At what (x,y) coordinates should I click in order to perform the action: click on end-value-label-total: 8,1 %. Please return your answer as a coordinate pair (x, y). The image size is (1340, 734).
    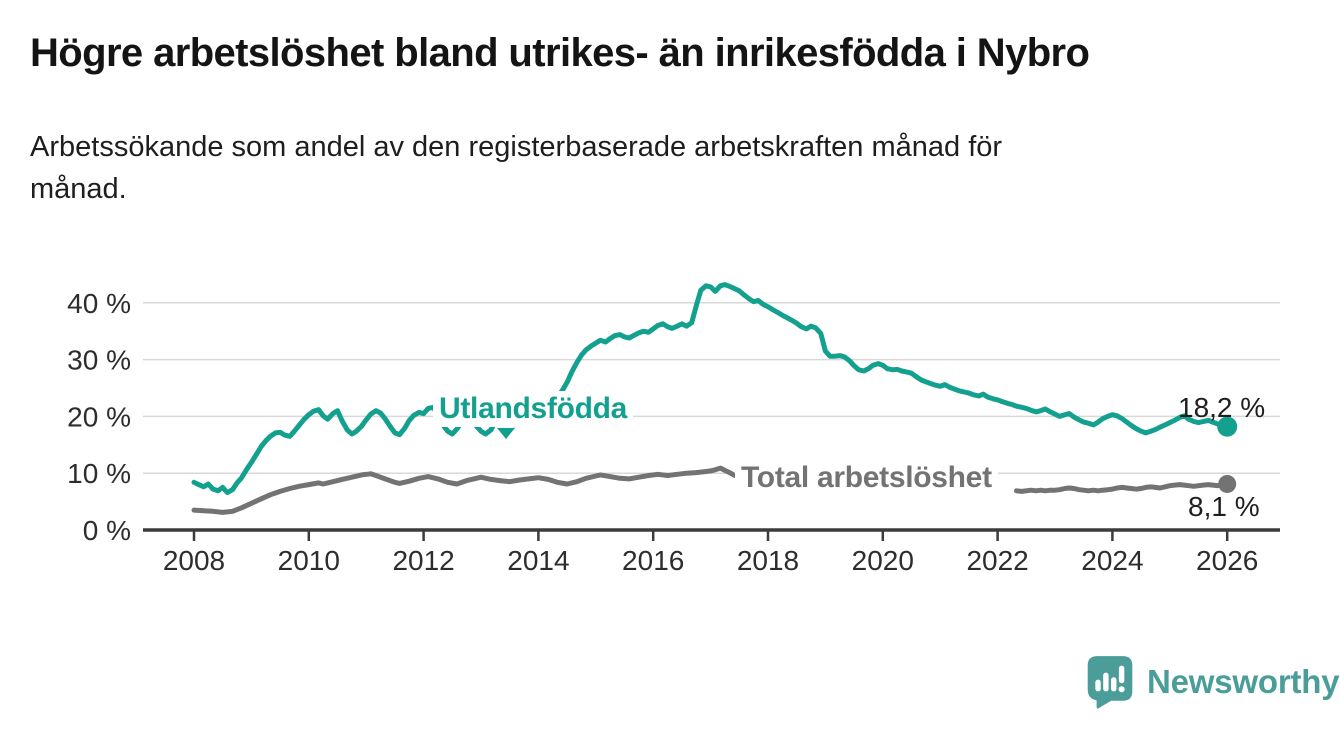
    Looking at the image, I should click on (1224, 506).